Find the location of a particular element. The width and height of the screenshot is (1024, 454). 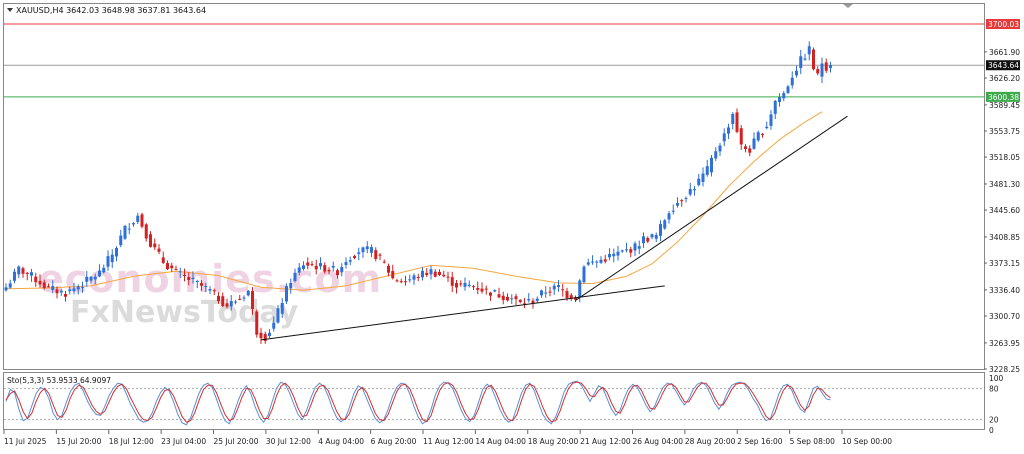

stochastic-main-line is located at coordinates (418, 403).